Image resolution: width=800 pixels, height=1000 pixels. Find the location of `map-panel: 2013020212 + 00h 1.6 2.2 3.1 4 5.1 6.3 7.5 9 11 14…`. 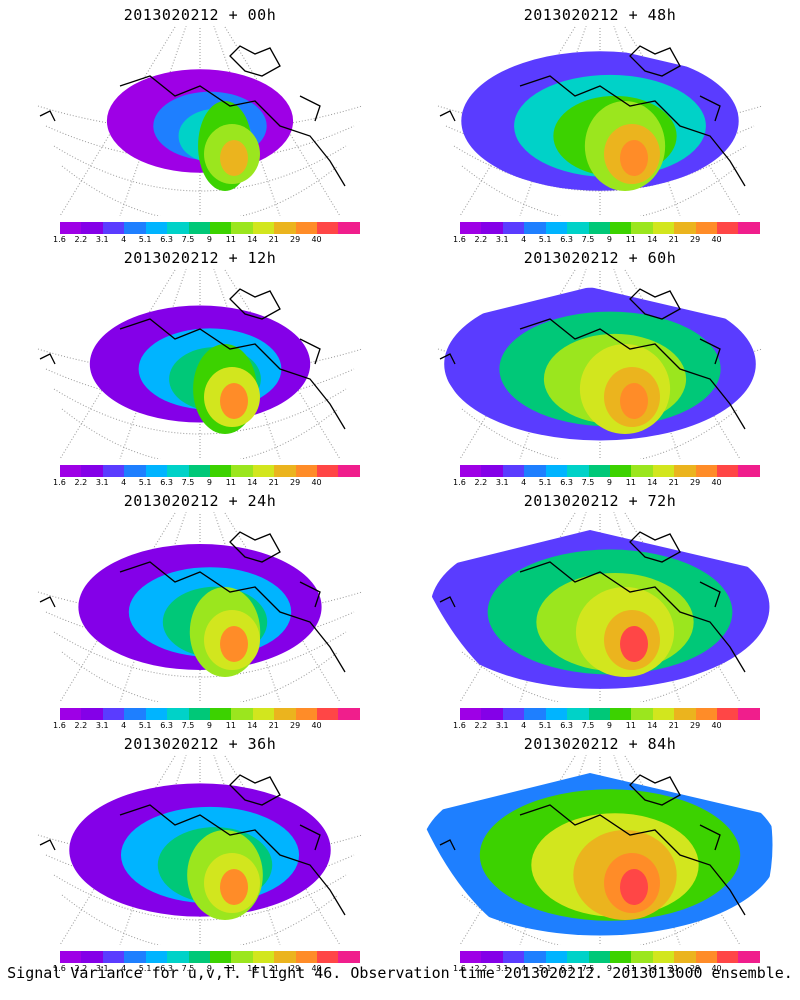

map-panel: 2013020212 + 00h 1.6 2.2 3.1 4 5.1 6.3 7.5 9 11 14… is located at coordinates (200, 122).